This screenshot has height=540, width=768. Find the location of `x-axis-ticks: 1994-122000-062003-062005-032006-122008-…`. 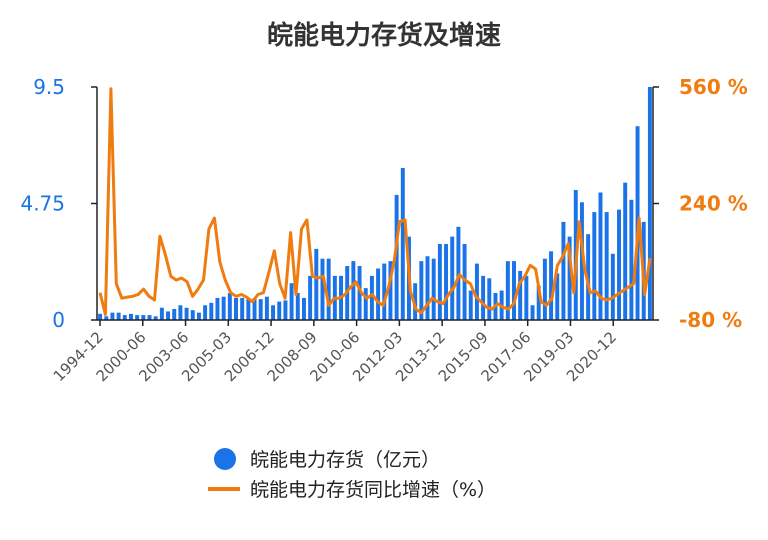

x-axis-ticks: 1994-122000-062003-062005-032006-122008-… is located at coordinates (335, 352).